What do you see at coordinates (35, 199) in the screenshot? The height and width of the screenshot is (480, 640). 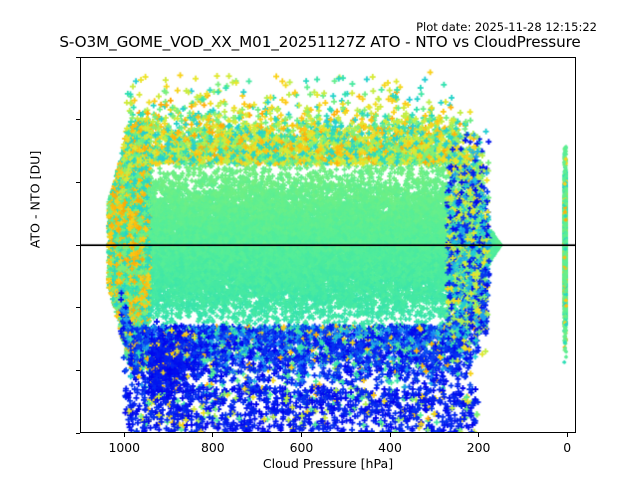 I see `y-axis-label: ATO - NTO [DU]` at bounding box center [35, 199].